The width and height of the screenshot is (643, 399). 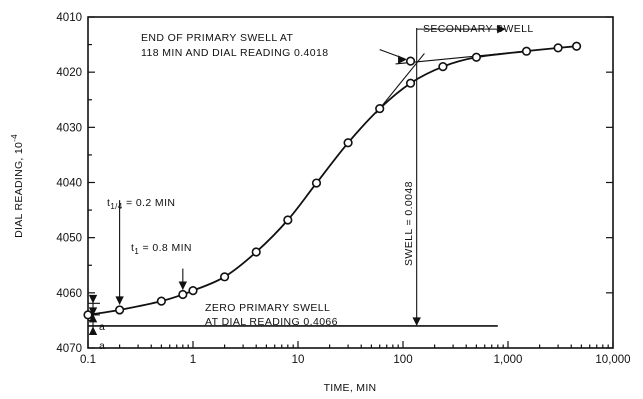 I want to click on t-quarter-subscript: 1/4, so click(x=116, y=206).